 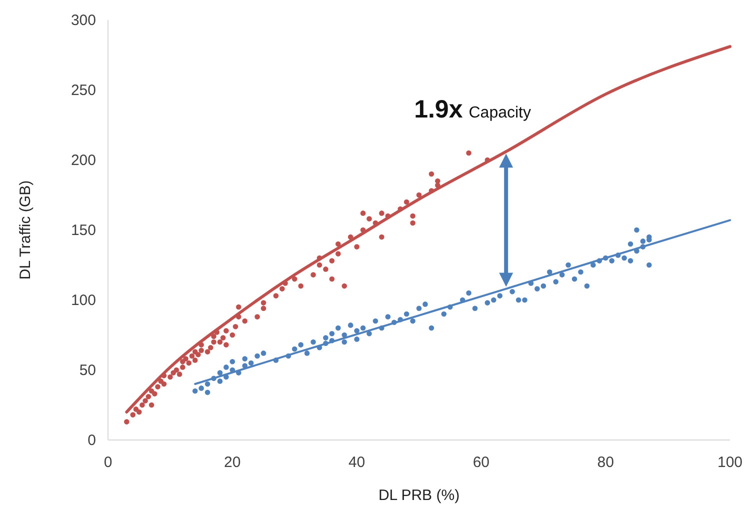 I want to click on y-tick-label: 250, so click(x=83, y=90).